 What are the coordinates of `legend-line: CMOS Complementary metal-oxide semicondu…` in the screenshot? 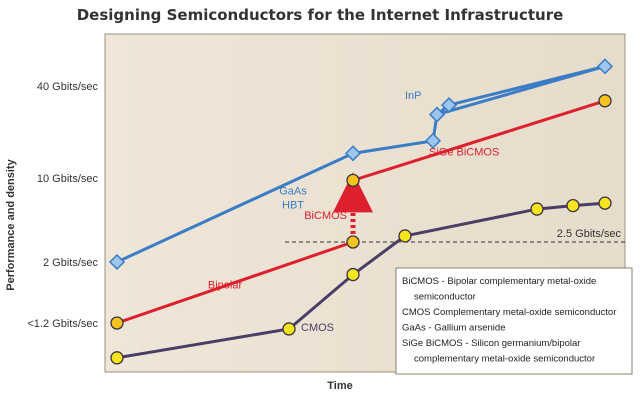 It's located at (509, 312).